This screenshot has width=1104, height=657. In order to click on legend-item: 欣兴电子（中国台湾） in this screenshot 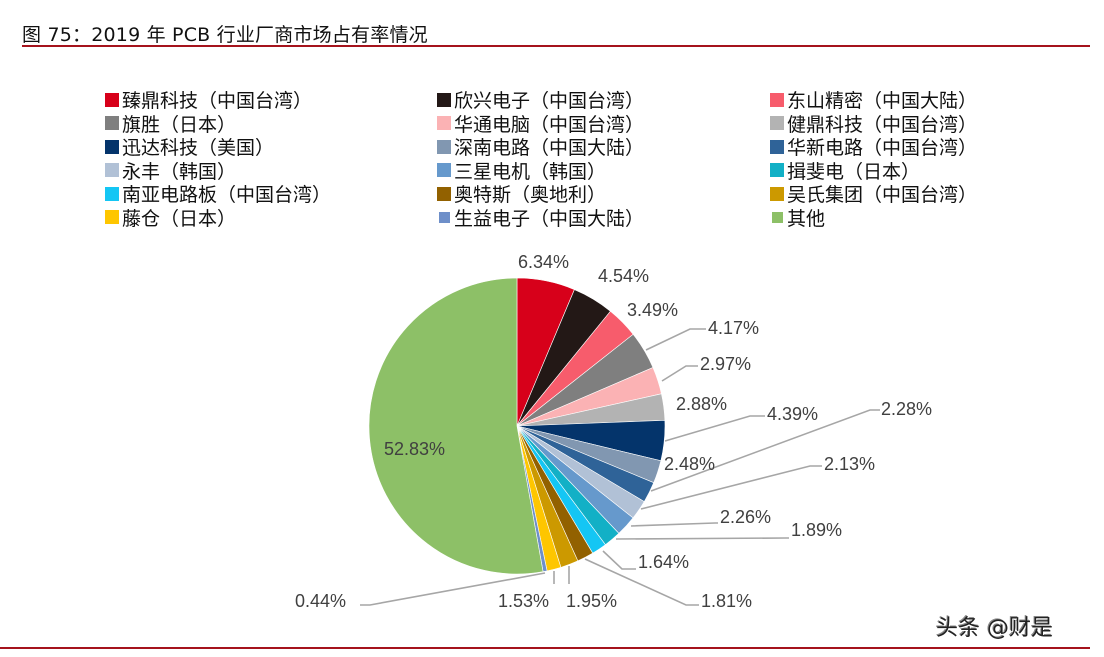, I will do `click(603, 100)`.